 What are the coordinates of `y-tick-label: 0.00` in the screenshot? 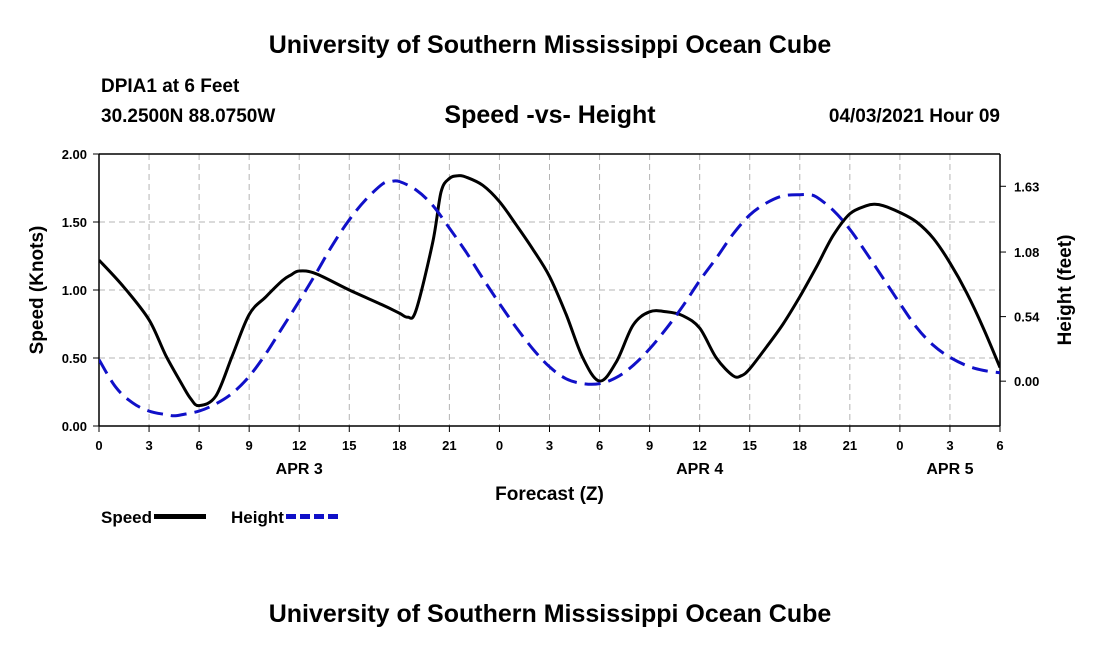 It's located at (74, 426).